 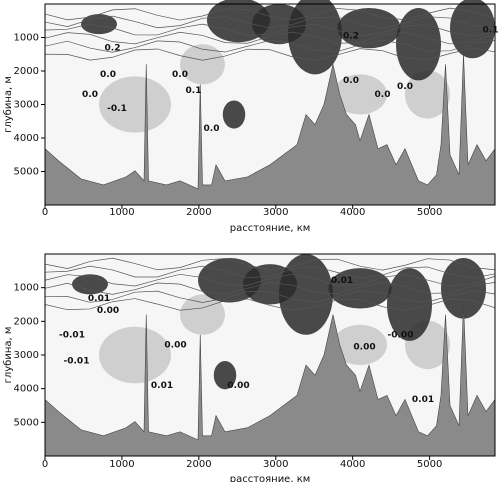 What do you see at coordinates (117, 109) in the screenshot?
I see `contour-label: -0.1` at bounding box center [117, 109].